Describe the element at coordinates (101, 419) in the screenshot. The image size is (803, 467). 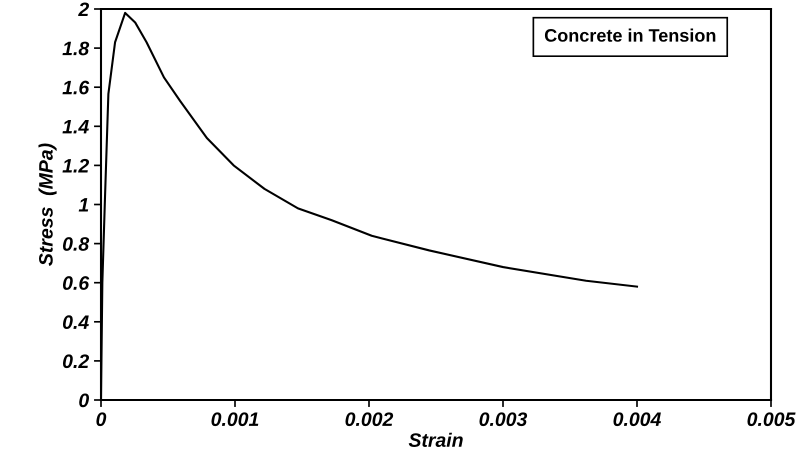
I see `x-tick-label: 0` at that location.